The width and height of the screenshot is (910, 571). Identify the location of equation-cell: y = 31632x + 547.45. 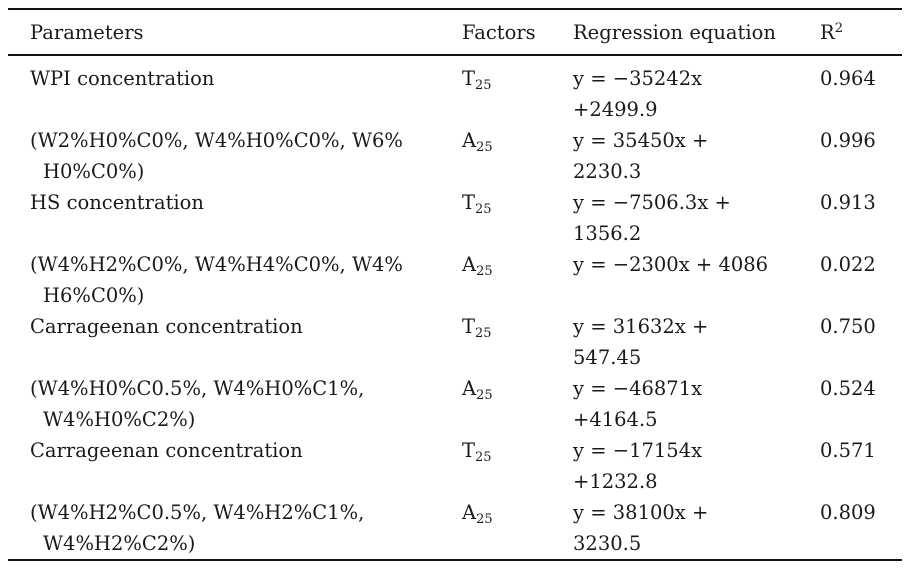
(641, 342).